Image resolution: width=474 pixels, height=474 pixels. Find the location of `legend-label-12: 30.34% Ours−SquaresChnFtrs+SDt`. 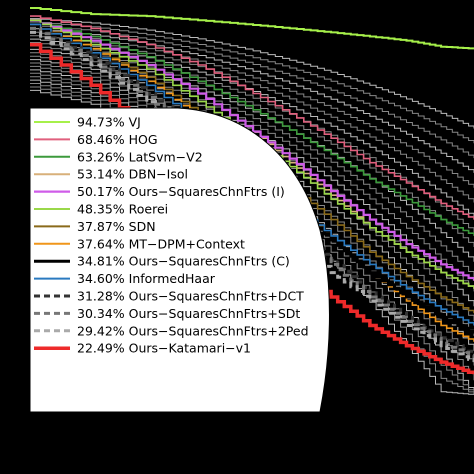

legend-label-12: 30.34% Ours−SquaresChnFtrs+SDt is located at coordinates (188, 313).